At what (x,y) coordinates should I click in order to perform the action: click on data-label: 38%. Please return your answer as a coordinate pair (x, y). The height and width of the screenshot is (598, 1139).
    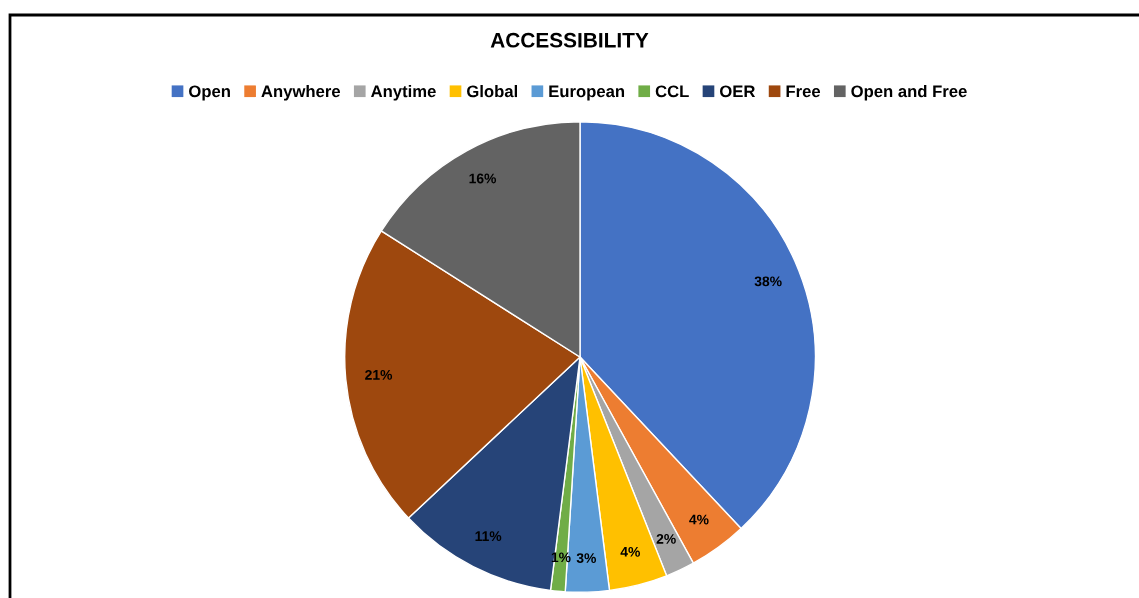
    Looking at the image, I should click on (768, 281).